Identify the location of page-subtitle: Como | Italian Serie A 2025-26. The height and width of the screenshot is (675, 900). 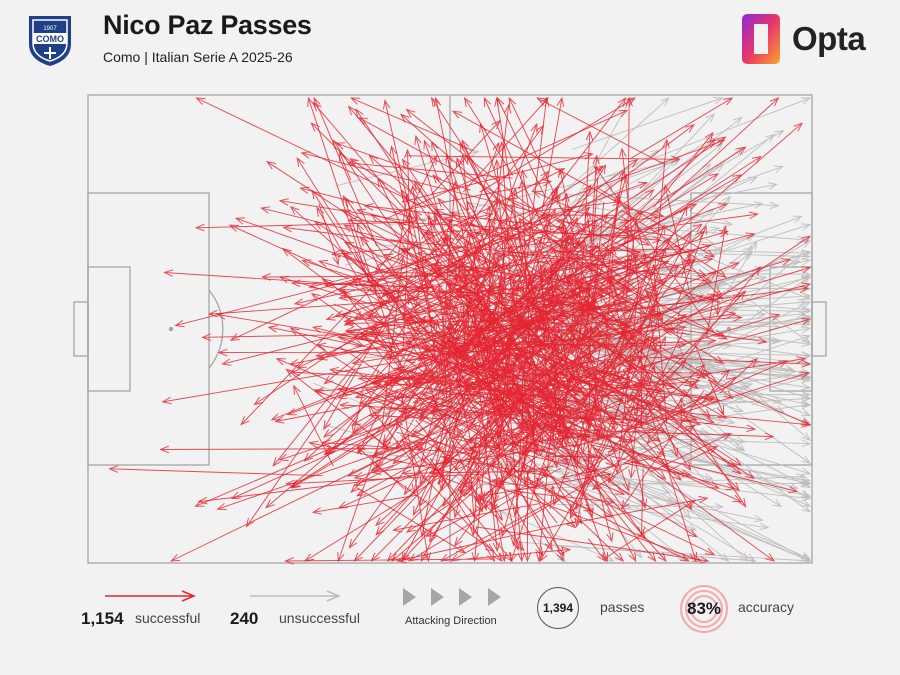
(198, 57).